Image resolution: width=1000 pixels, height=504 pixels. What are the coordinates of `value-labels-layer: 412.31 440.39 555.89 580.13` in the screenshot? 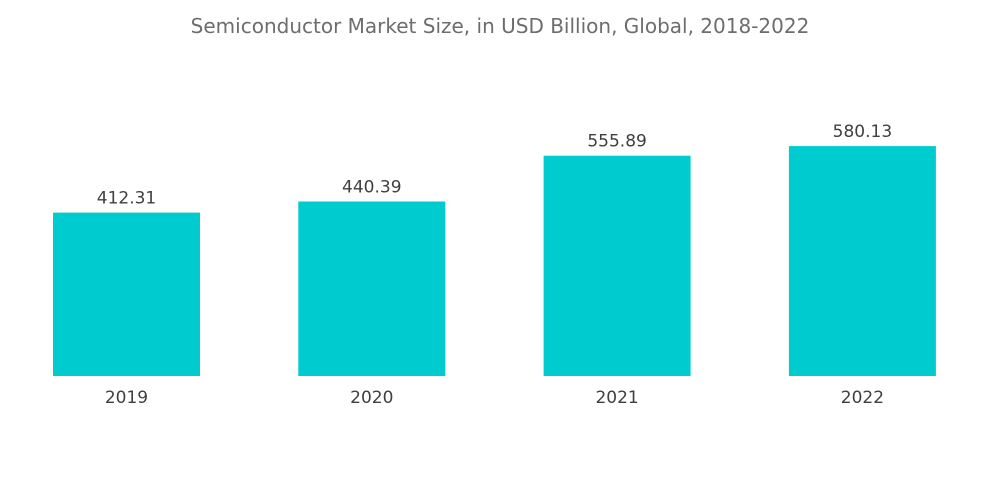 It's located at (494, 165).